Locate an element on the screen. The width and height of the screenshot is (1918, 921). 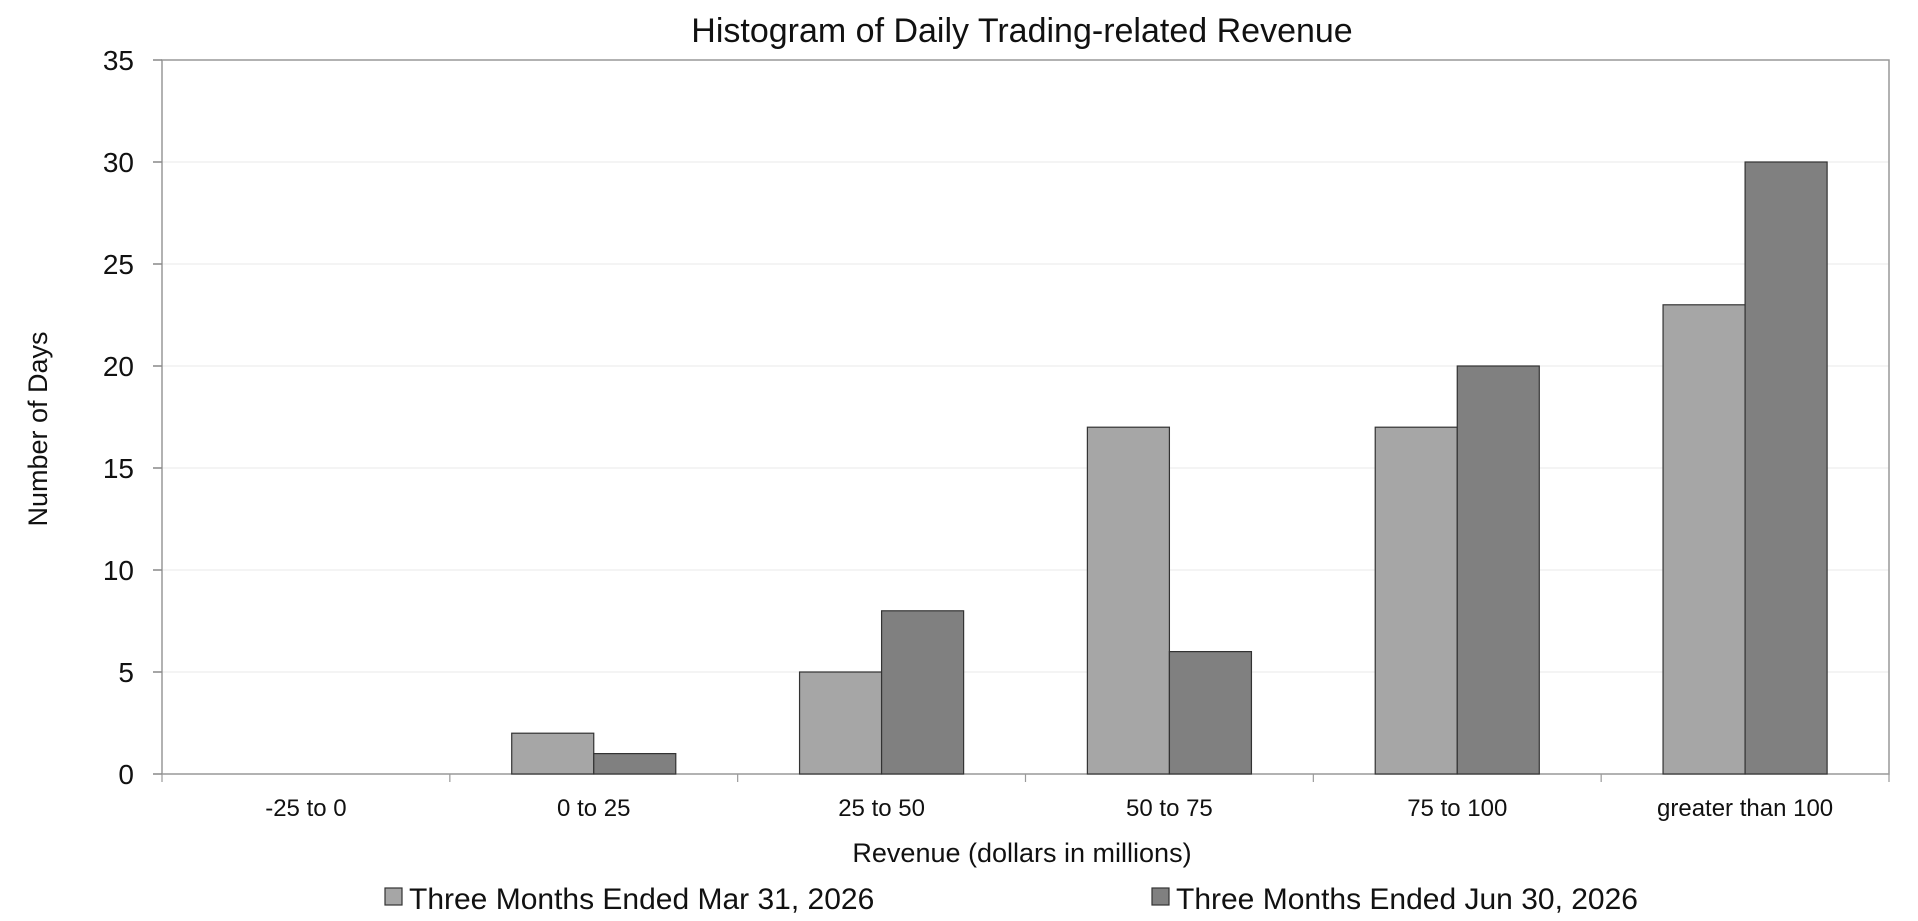
y-tick-label: 15 is located at coordinates (118, 468).